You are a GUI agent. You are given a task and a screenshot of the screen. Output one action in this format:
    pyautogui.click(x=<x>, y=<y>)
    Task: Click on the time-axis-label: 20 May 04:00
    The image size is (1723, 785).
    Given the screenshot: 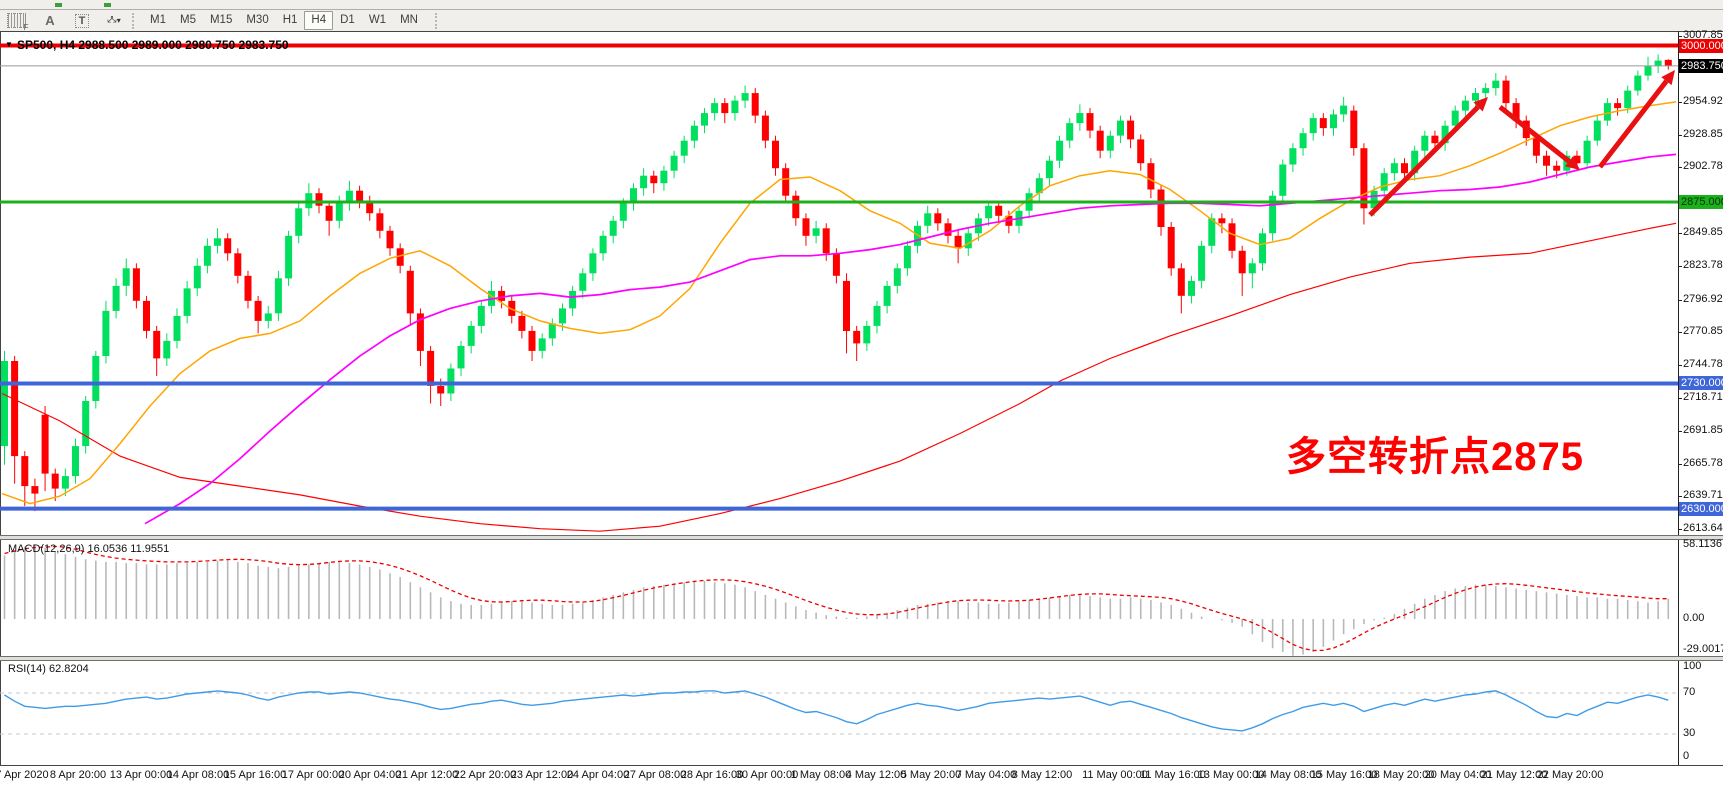 What is the action you would take?
    pyautogui.click(x=1458, y=775)
    